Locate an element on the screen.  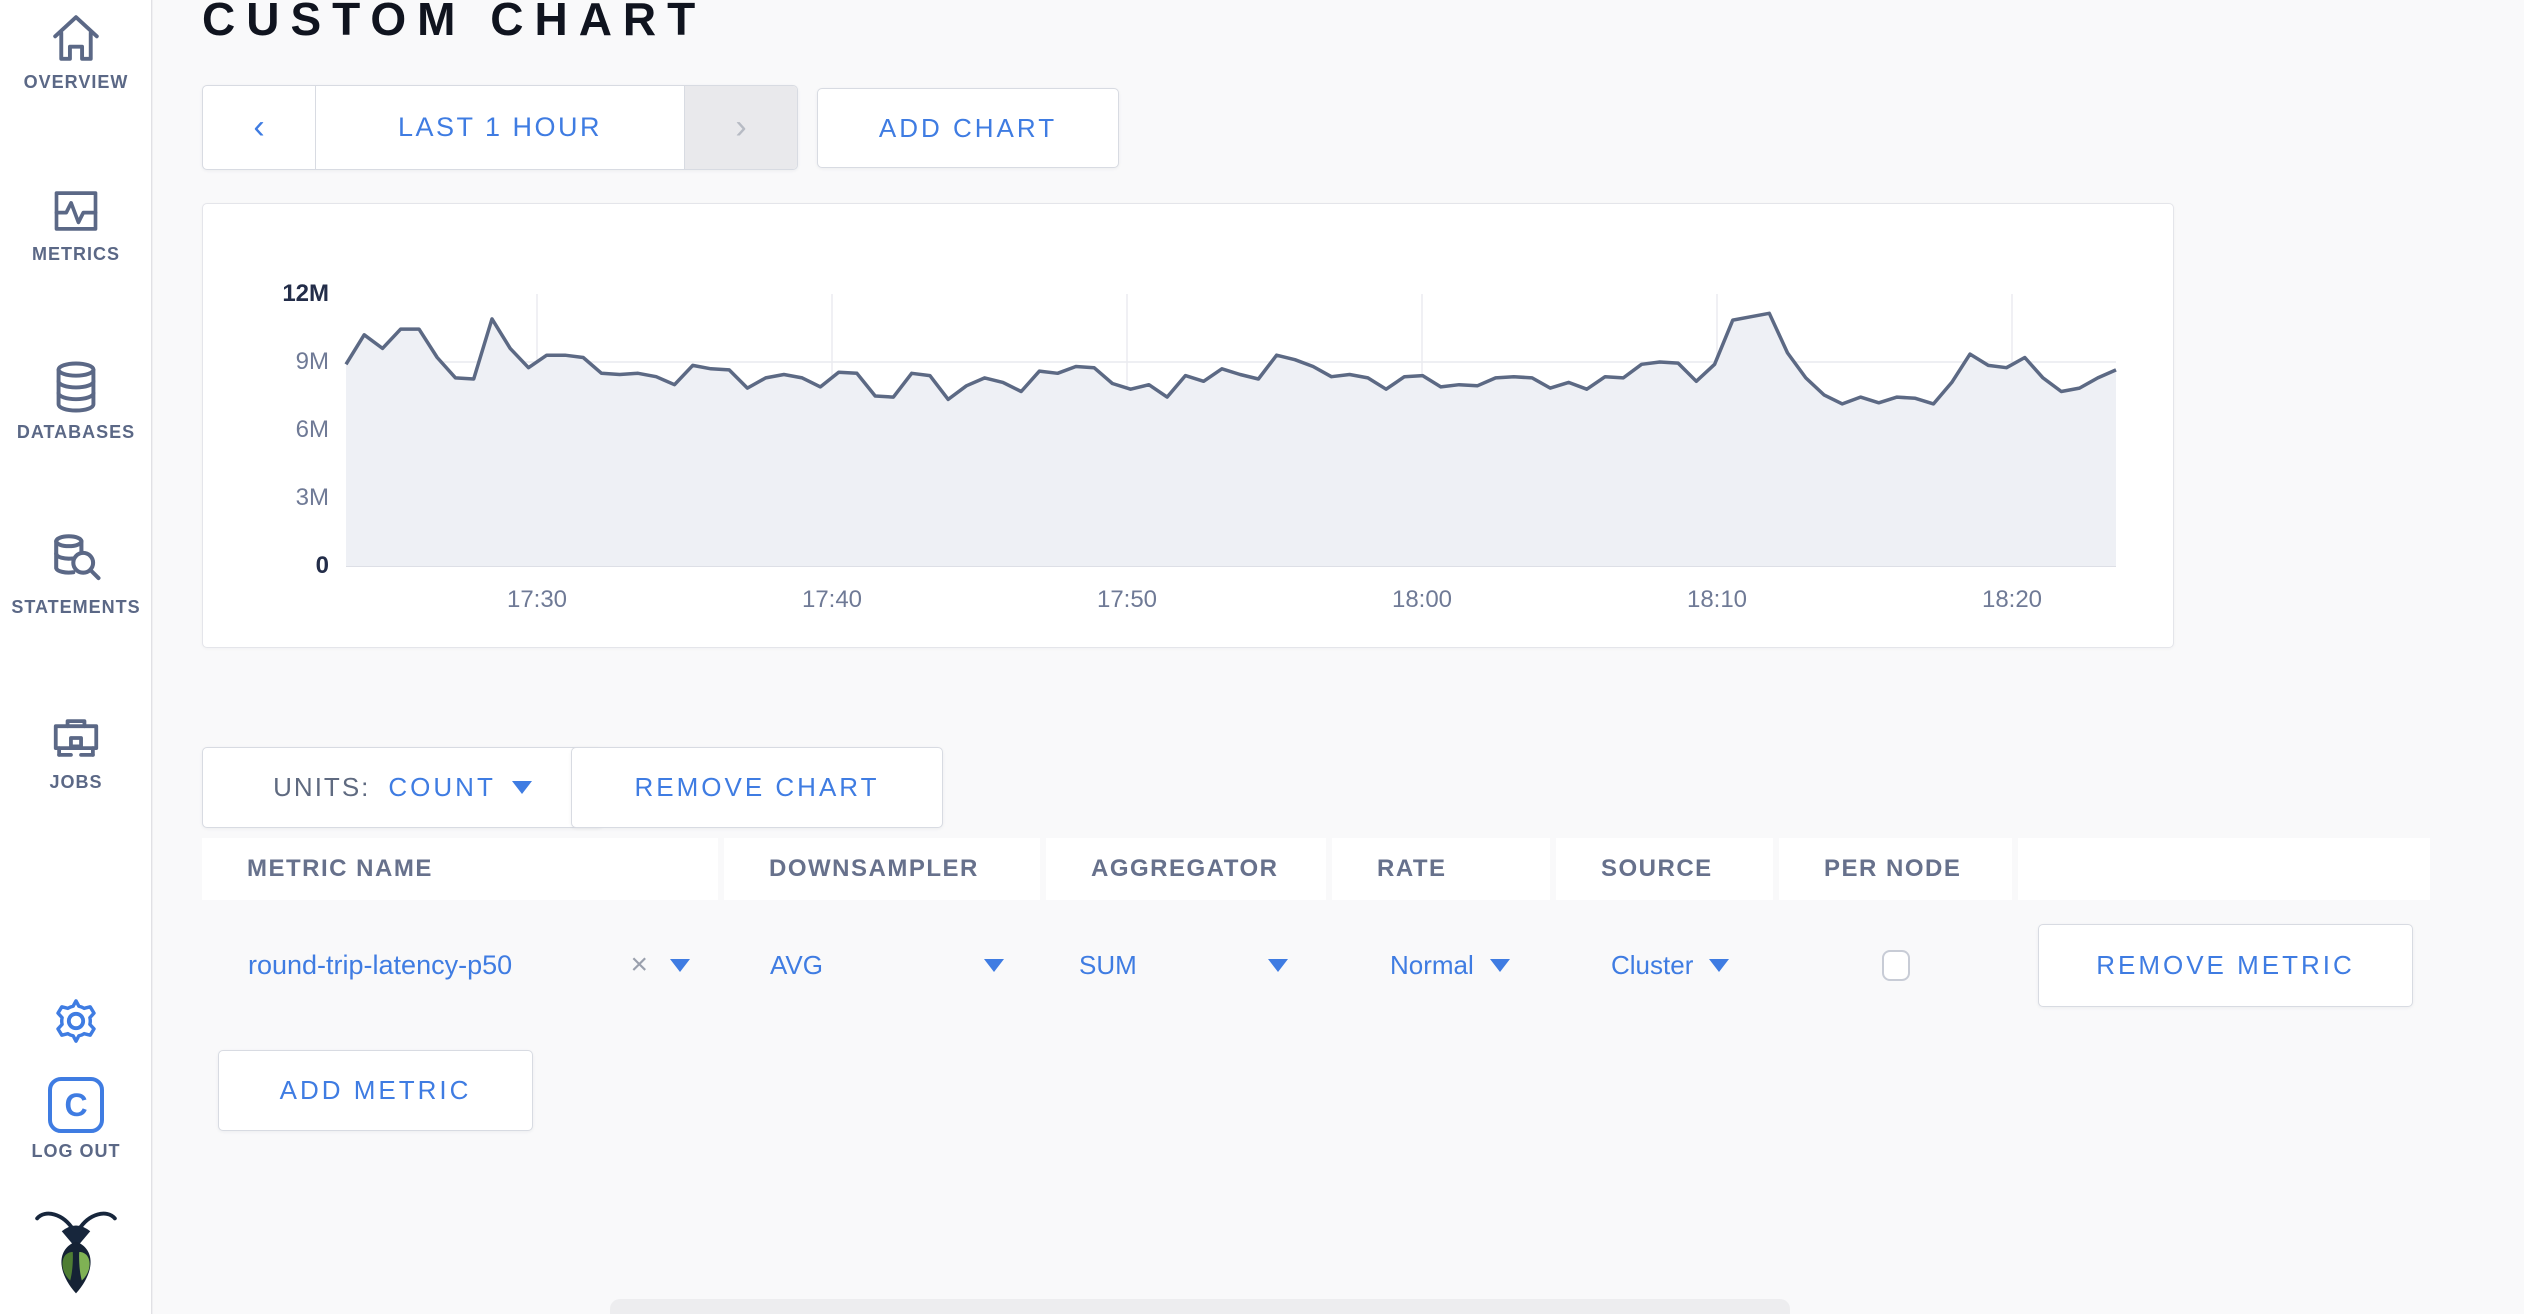
time-range-next-button: › is located at coordinates (741, 127).